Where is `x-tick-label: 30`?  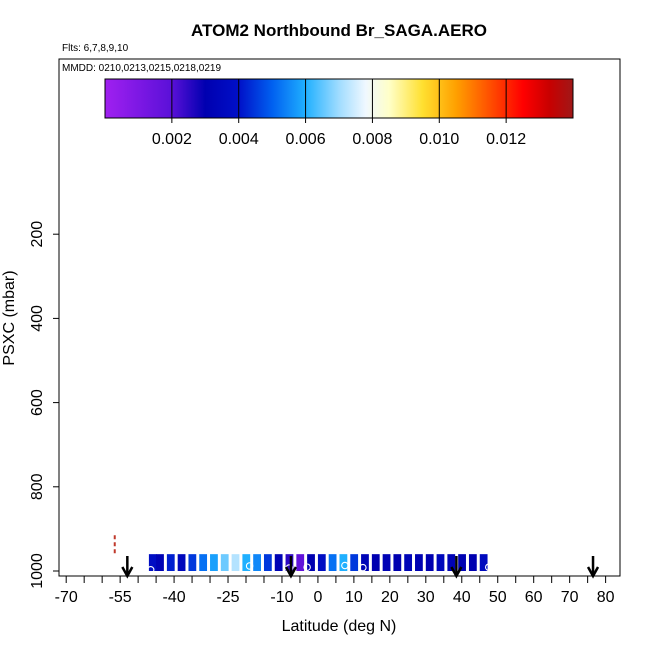
x-tick-label: 30 is located at coordinates (426, 597).